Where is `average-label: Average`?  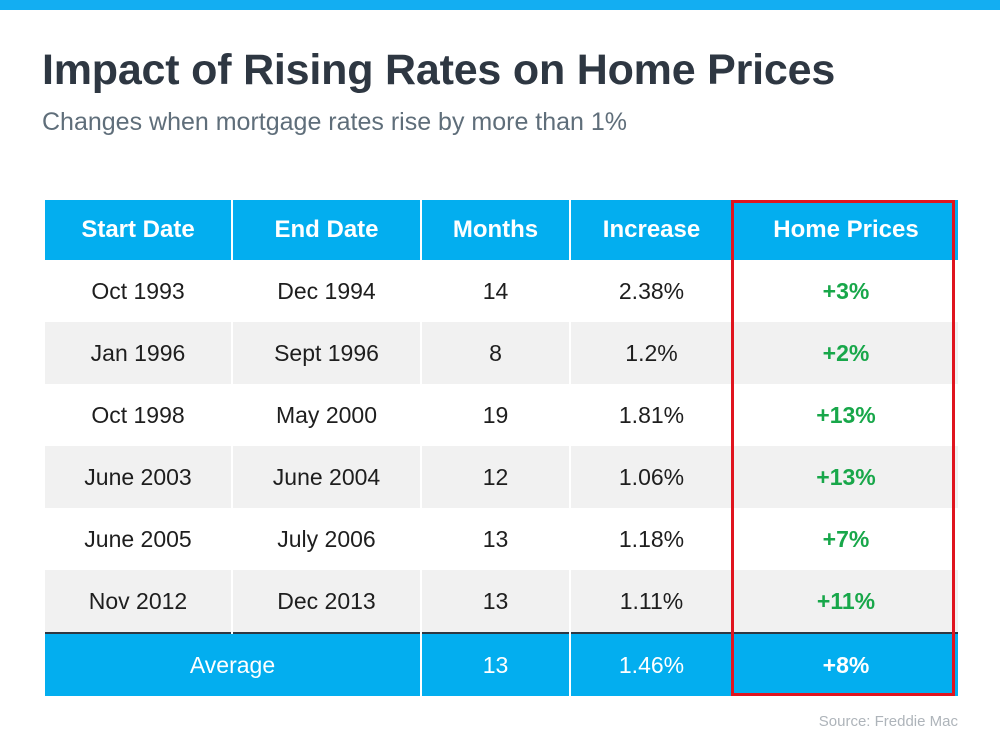
average-label: Average is located at coordinates (232, 664).